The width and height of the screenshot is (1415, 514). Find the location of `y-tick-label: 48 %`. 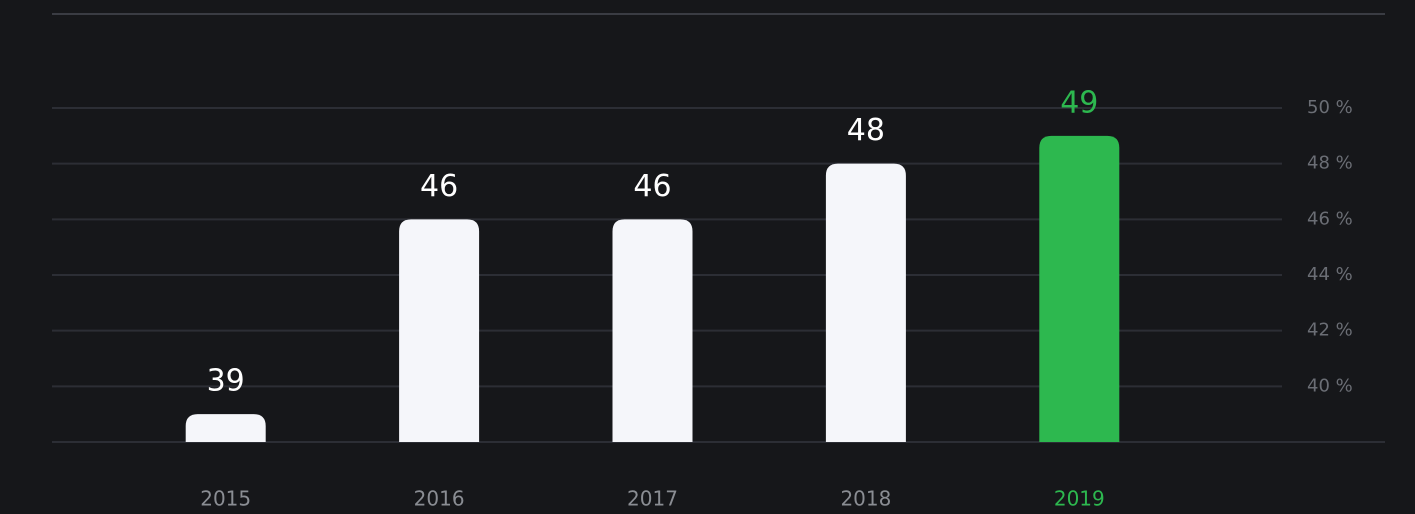

y-tick-label: 48 % is located at coordinates (1330, 163).